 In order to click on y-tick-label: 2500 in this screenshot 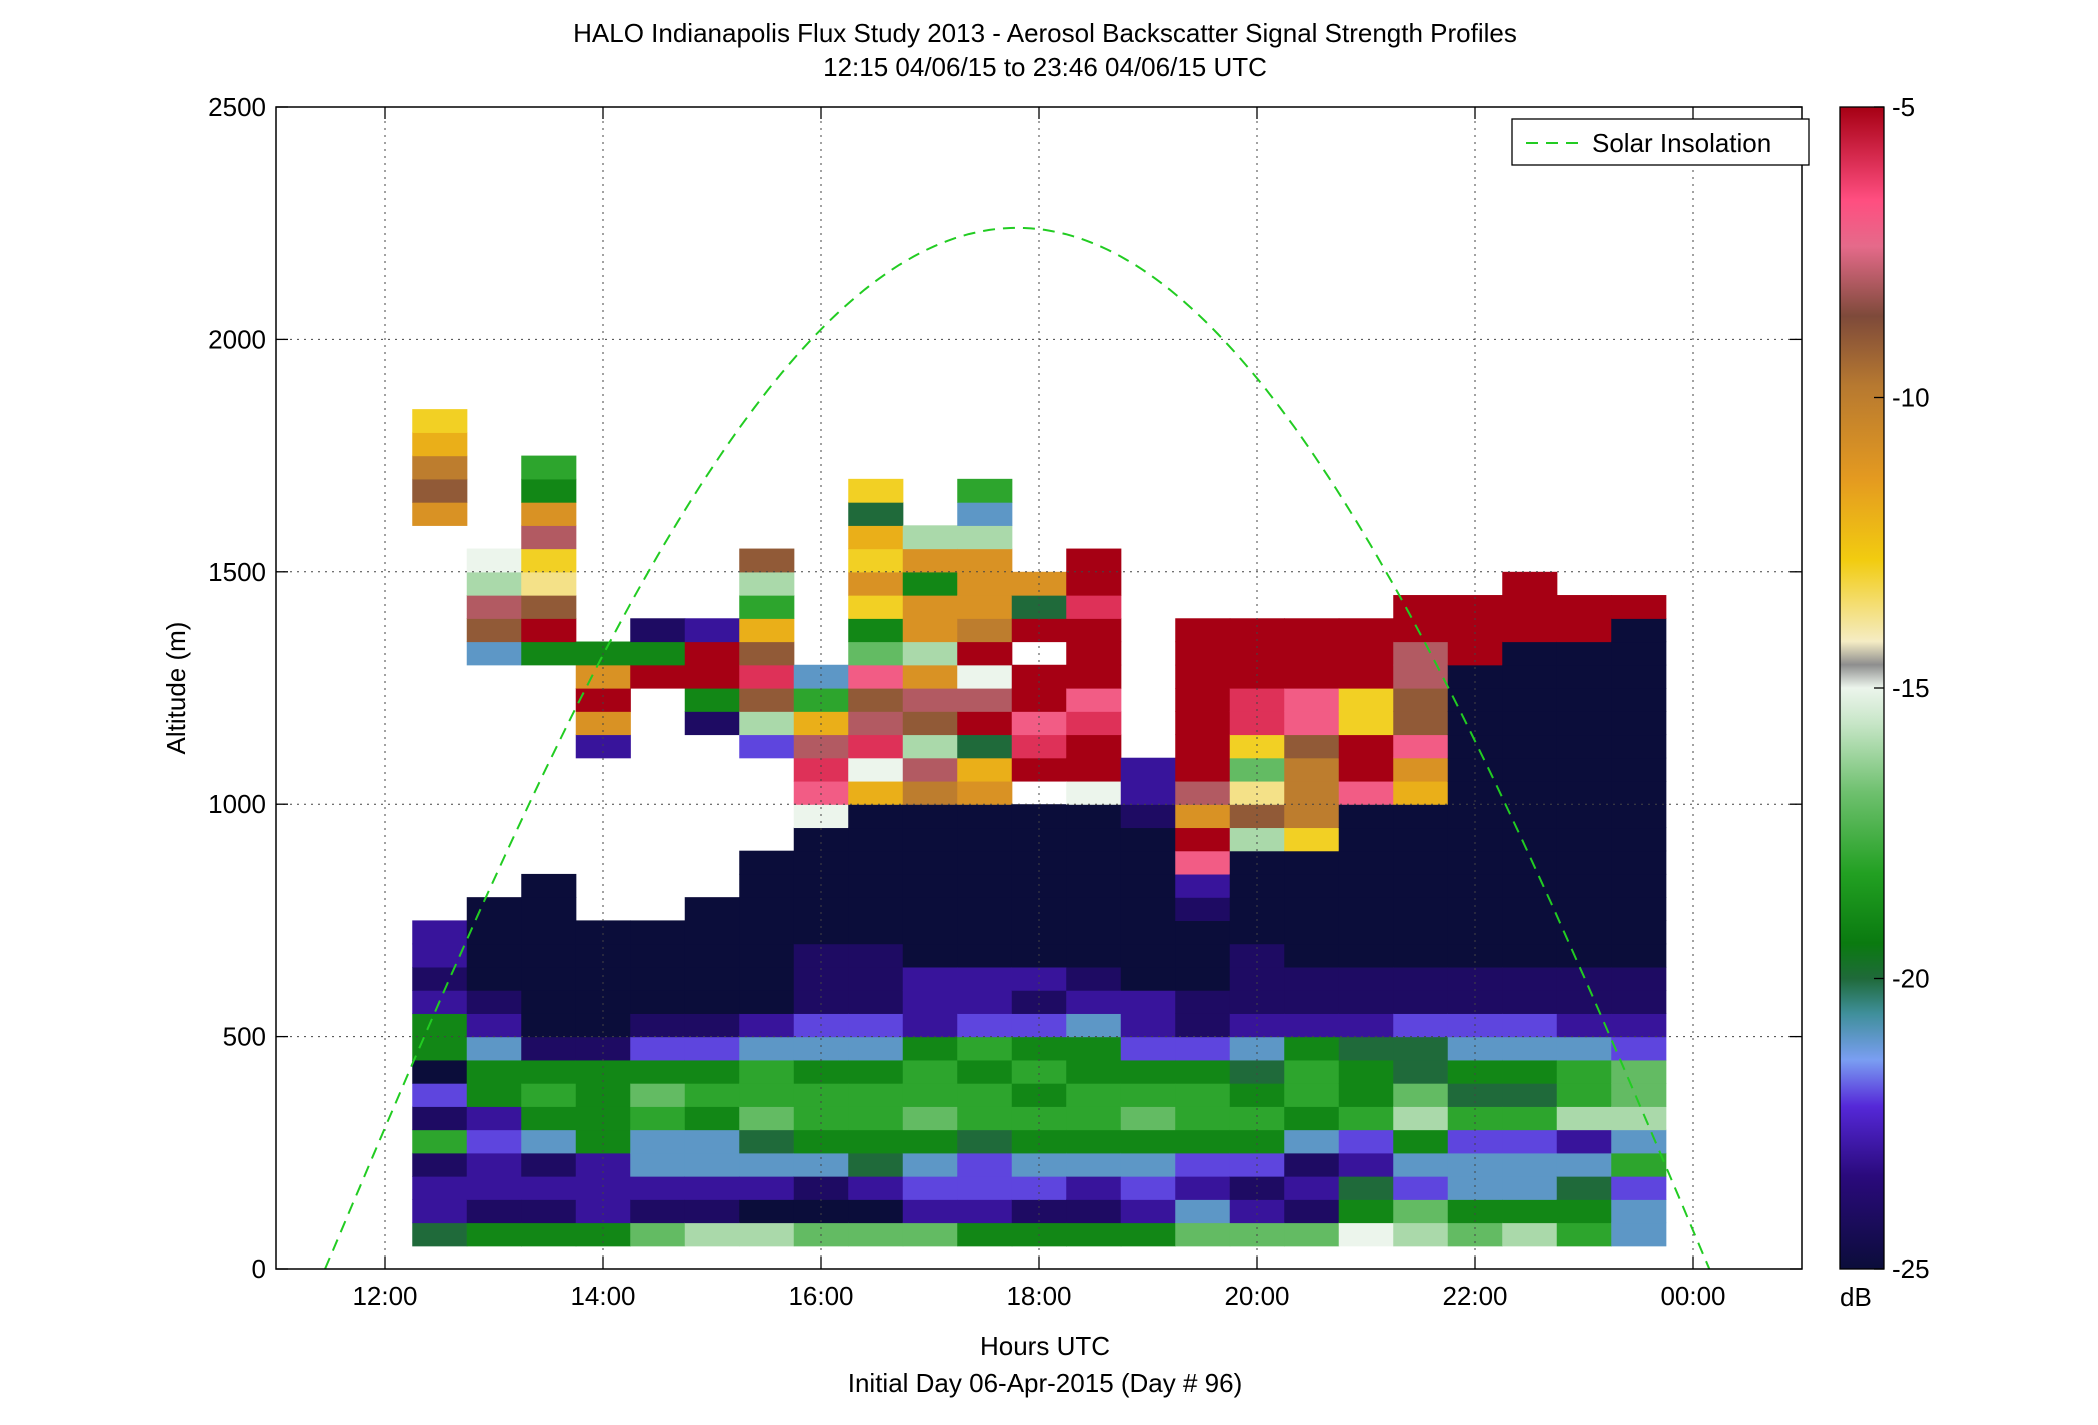, I will do `click(237, 107)`.